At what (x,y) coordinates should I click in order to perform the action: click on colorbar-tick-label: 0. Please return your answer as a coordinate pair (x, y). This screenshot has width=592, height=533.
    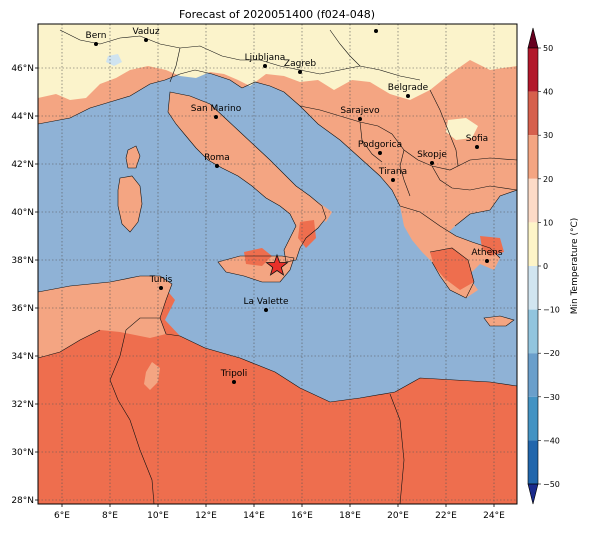
    Looking at the image, I should click on (545, 266).